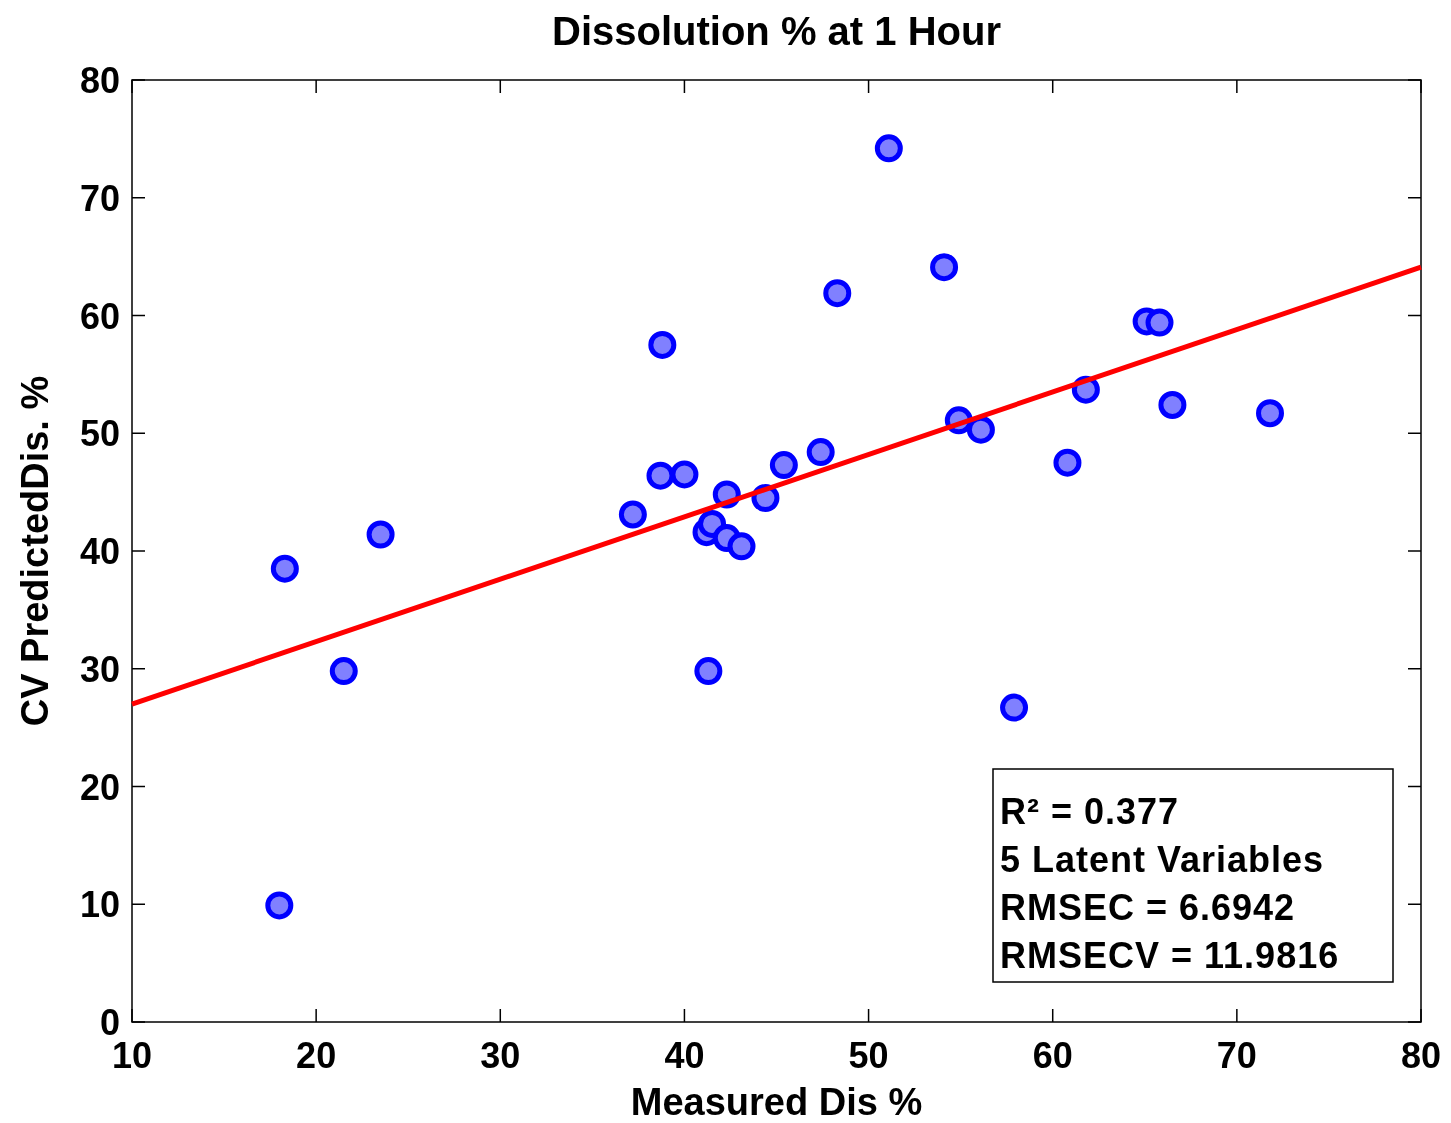 This screenshot has width=1451, height=1123. I want to click on y-tick-label: 80, so click(99, 80).